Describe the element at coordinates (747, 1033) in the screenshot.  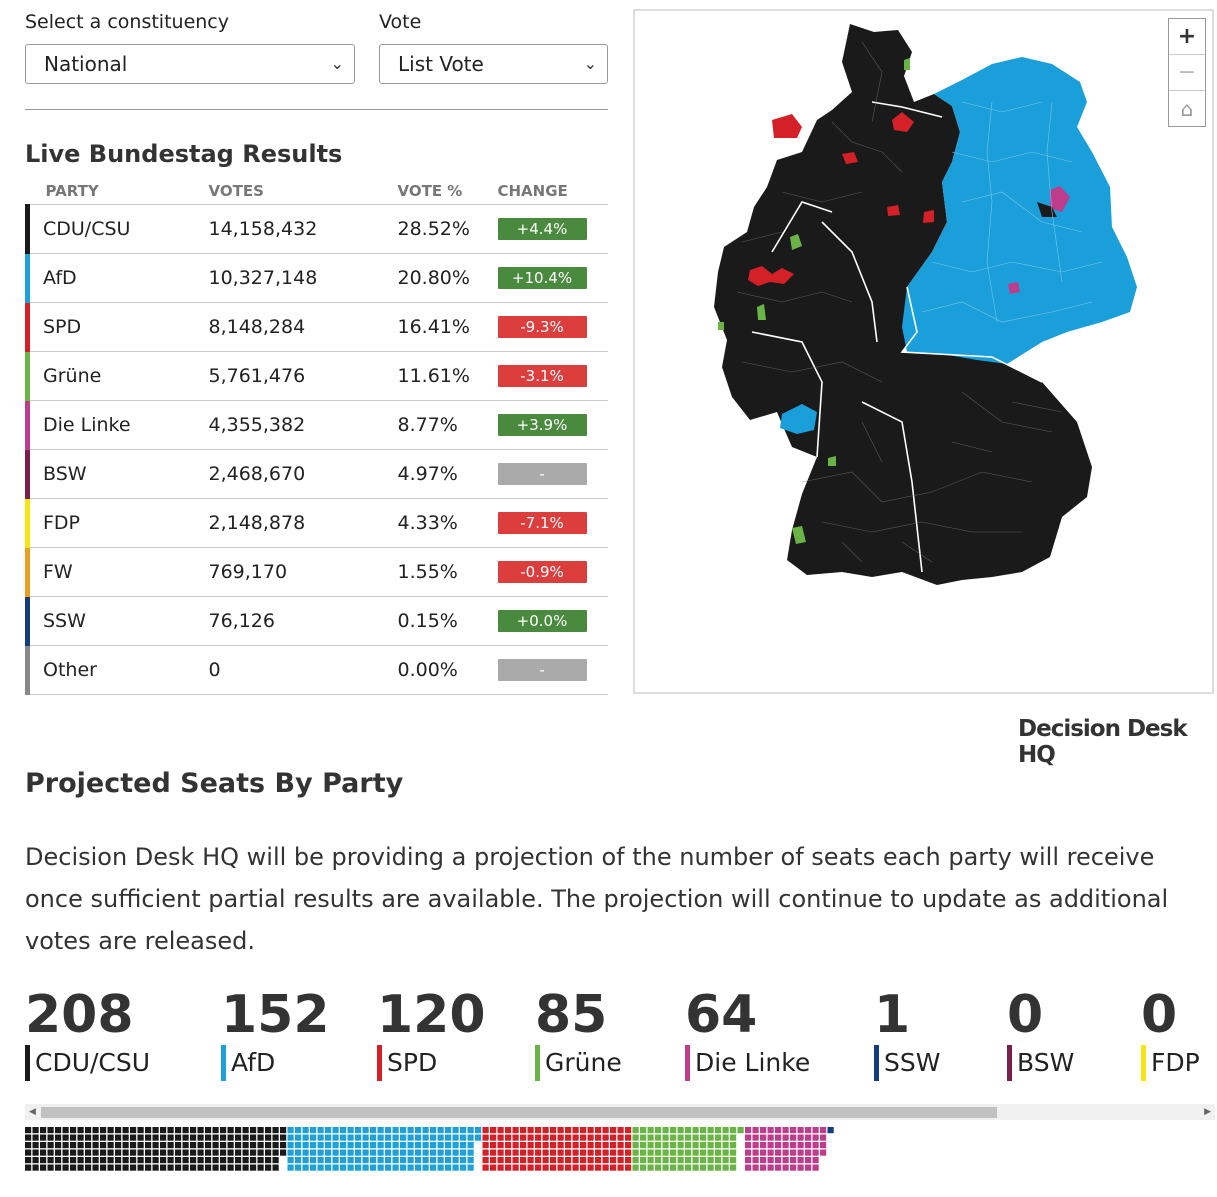
I see `seat-party: 64 Die Linke` at that location.